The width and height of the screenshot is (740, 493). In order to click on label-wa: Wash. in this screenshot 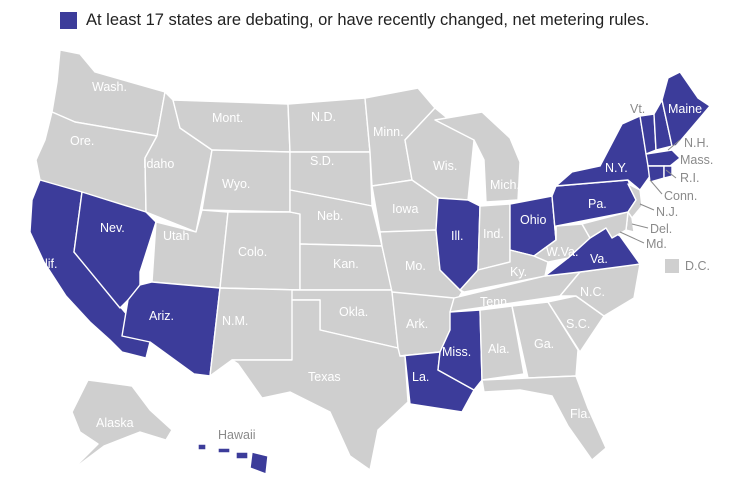, I will do `click(109, 87)`.